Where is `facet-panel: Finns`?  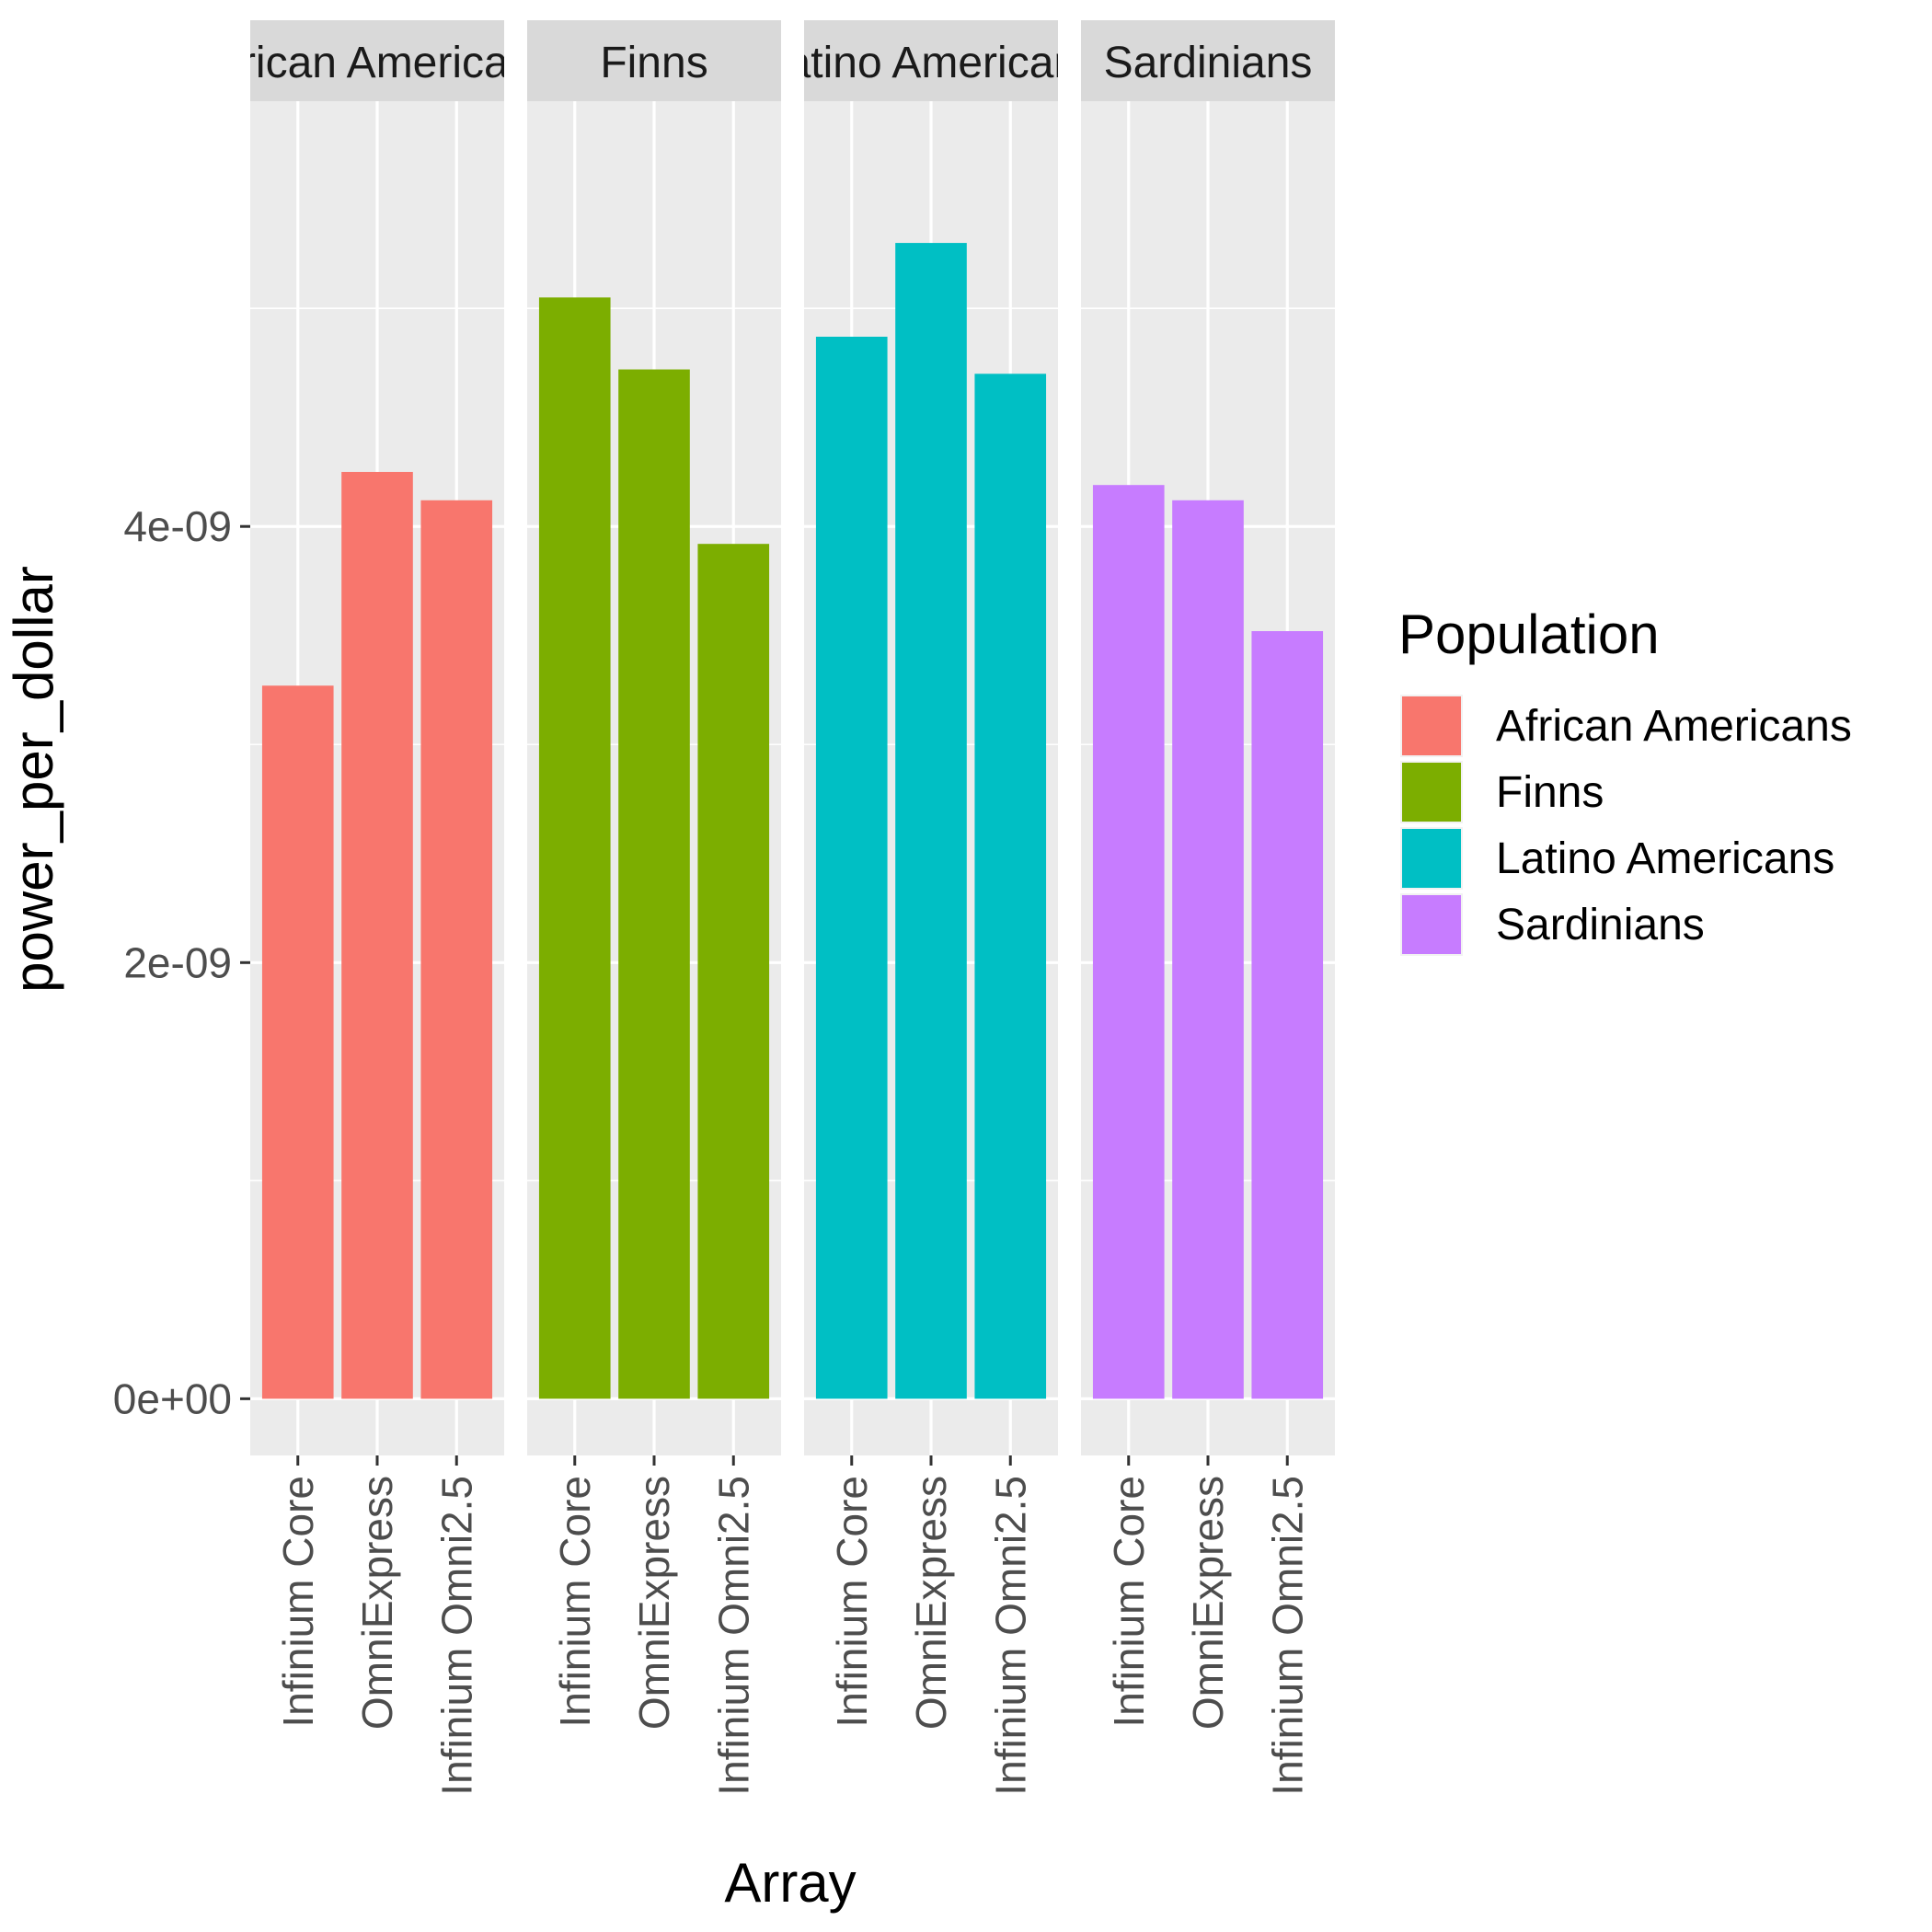 facet-panel: Finns is located at coordinates (654, 737).